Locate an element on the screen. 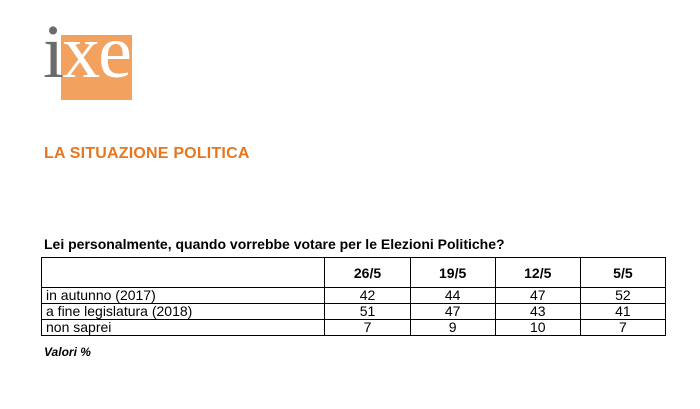  row-value: 43 is located at coordinates (537, 311).